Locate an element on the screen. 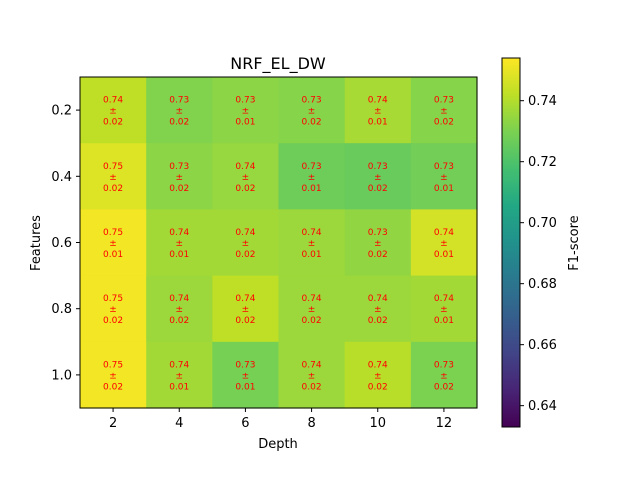 Image resolution: width=640 pixels, height=480 pixels. x-axis-label: Depth is located at coordinates (278, 444).